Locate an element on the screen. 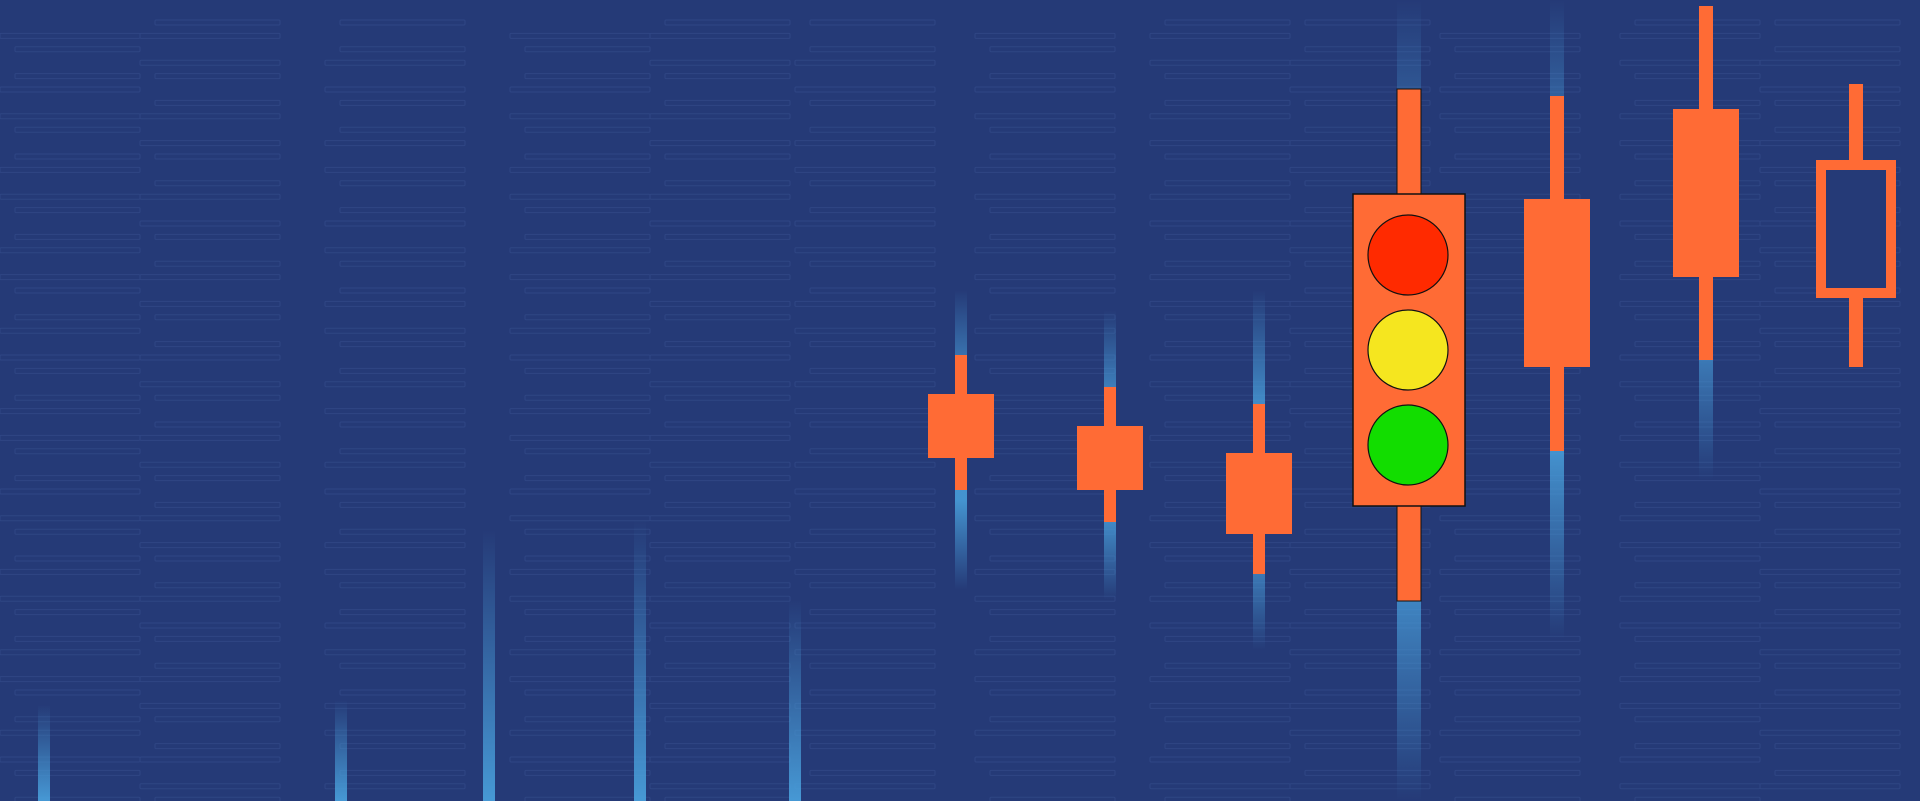 The width and height of the screenshot is (1920, 801). red-light is located at coordinates (1408, 255).